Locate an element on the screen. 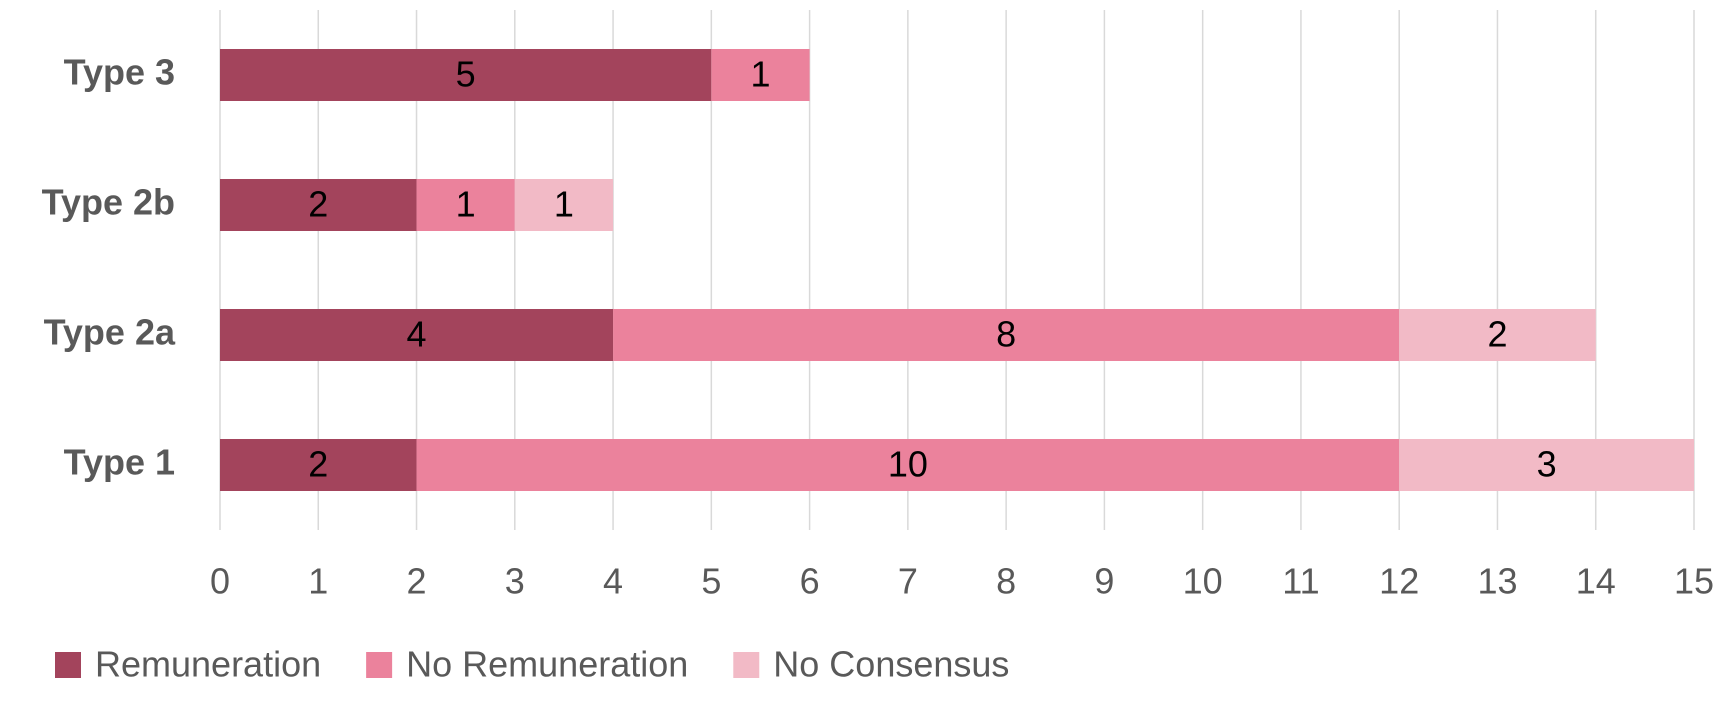 The width and height of the screenshot is (1719, 717). x-tick-label: 5 is located at coordinates (711, 581).